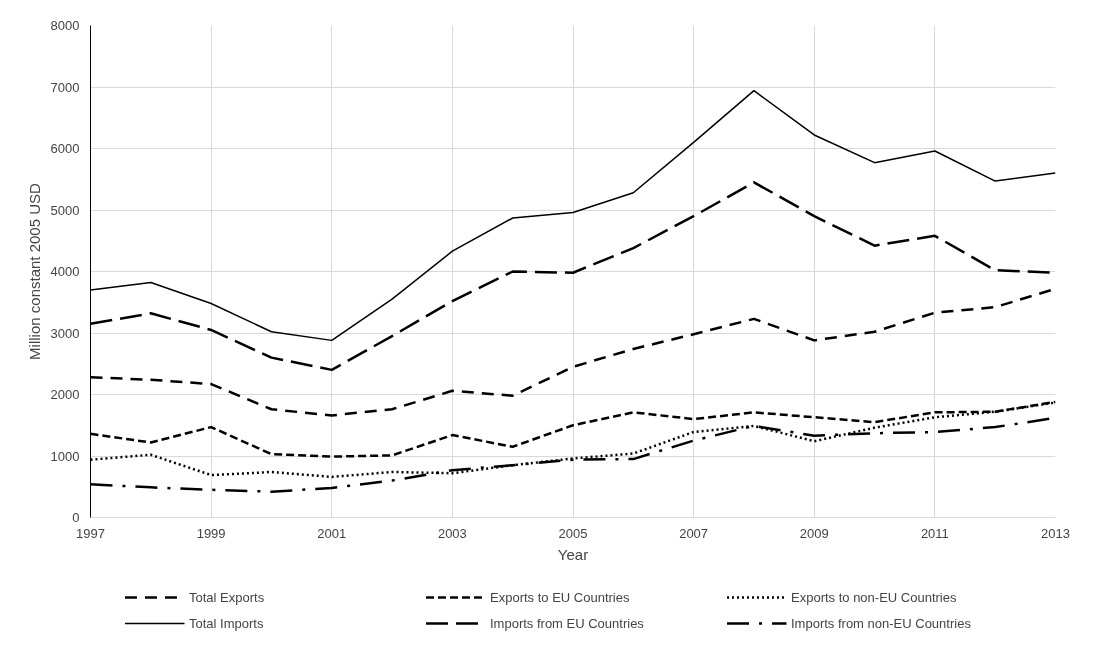 The height and width of the screenshot is (670, 1103). What do you see at coordinates (65, 394) in the screenshot?
I see `y-tick-label: 2000` at bounding box center [65, 394].